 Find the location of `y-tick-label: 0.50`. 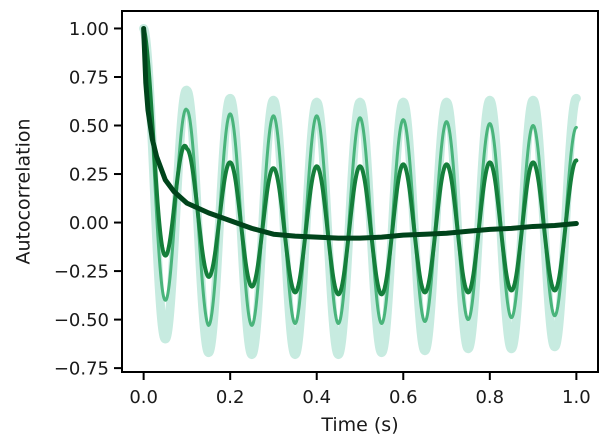

y-tick-label: 0.50 is located at coordinates (89, 126).